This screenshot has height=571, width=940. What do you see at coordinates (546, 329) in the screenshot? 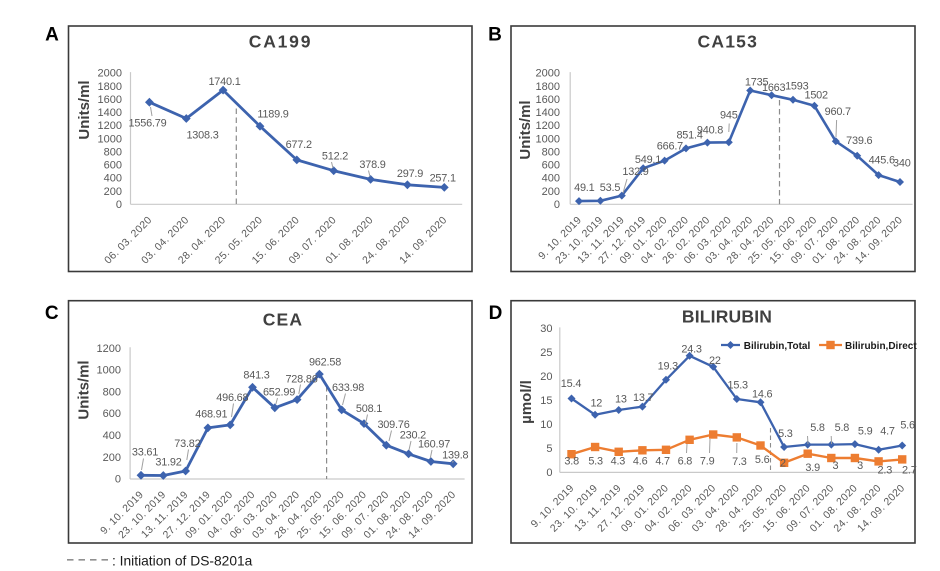
I see `svg-text: 30` at bounding box center [546, 329].